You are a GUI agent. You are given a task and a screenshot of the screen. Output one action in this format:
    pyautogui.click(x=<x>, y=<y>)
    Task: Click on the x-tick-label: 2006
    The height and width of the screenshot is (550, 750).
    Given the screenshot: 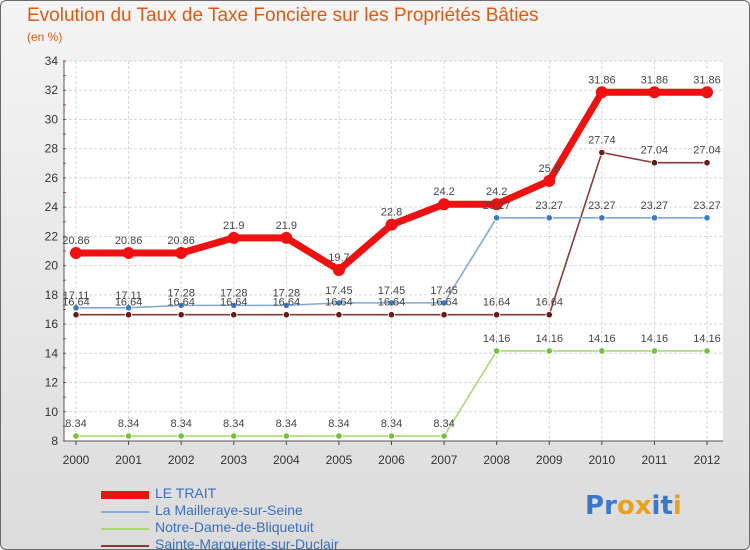 What is the action you would take?
    pyautogui.click(x=391, y=460)
    